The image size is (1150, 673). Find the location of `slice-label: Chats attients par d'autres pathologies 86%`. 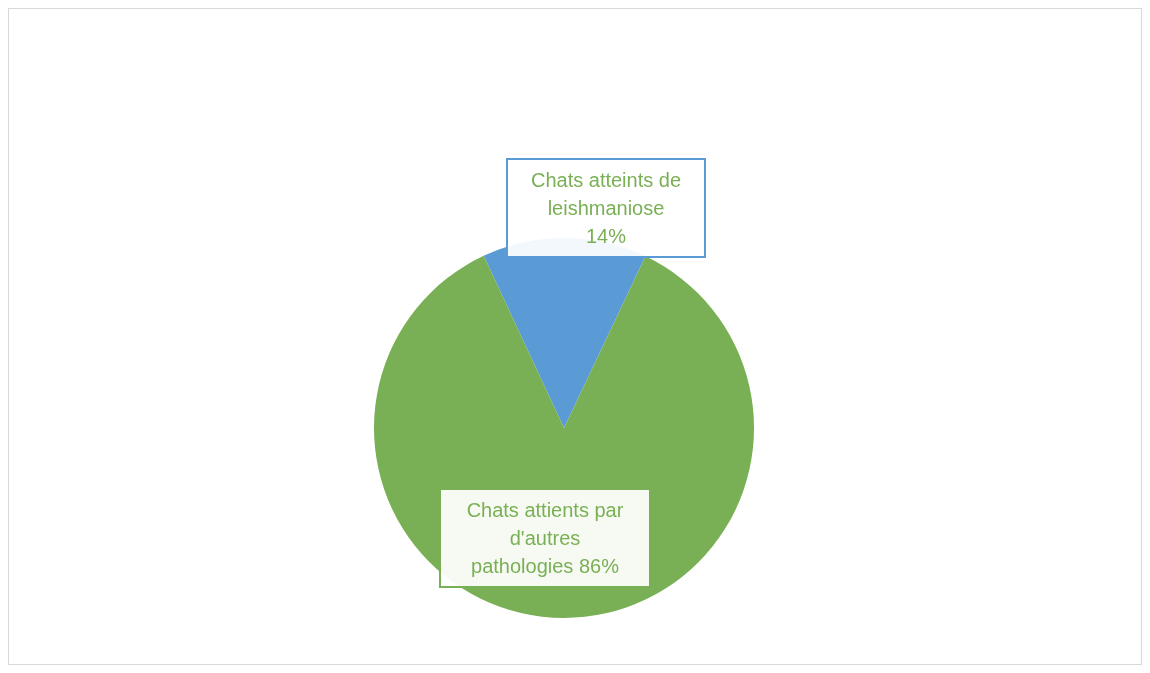

slice-label: Chats attients par d'autres pathologies 86% is located at coordinates (545, 538).